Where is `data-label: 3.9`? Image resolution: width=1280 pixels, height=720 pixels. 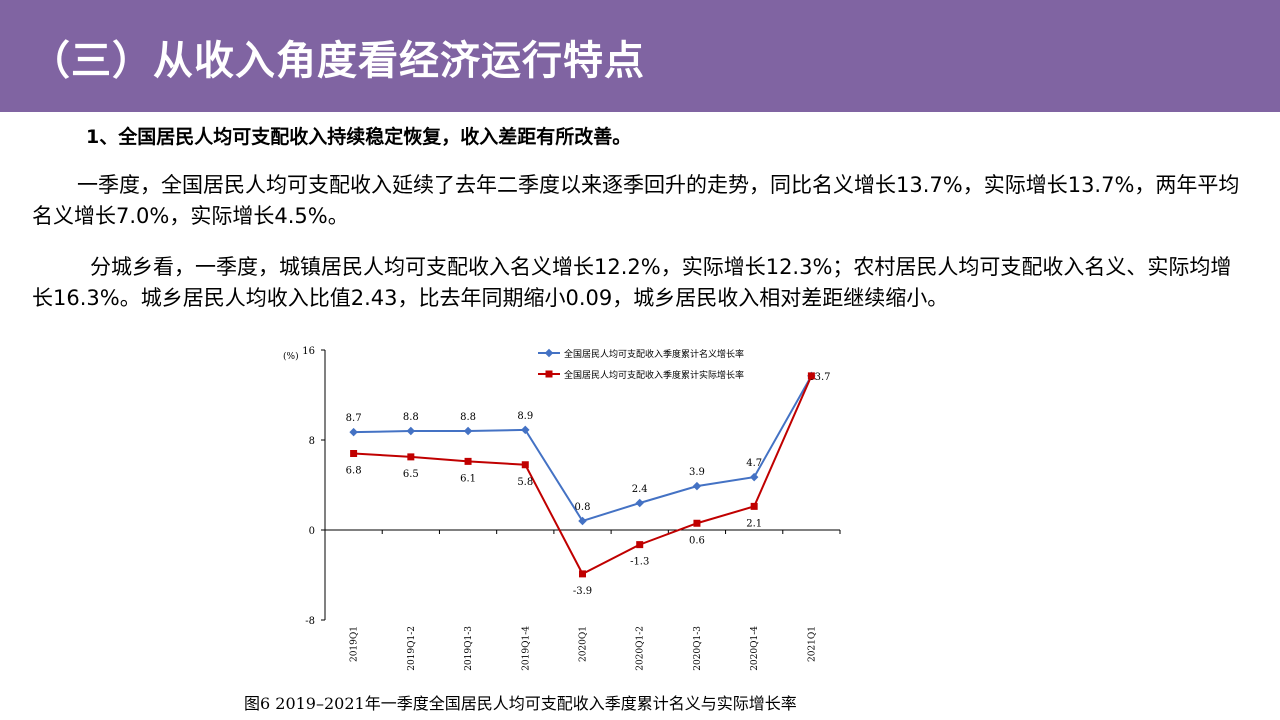
data-label: 3.9 is located at coordinates (697, 472).